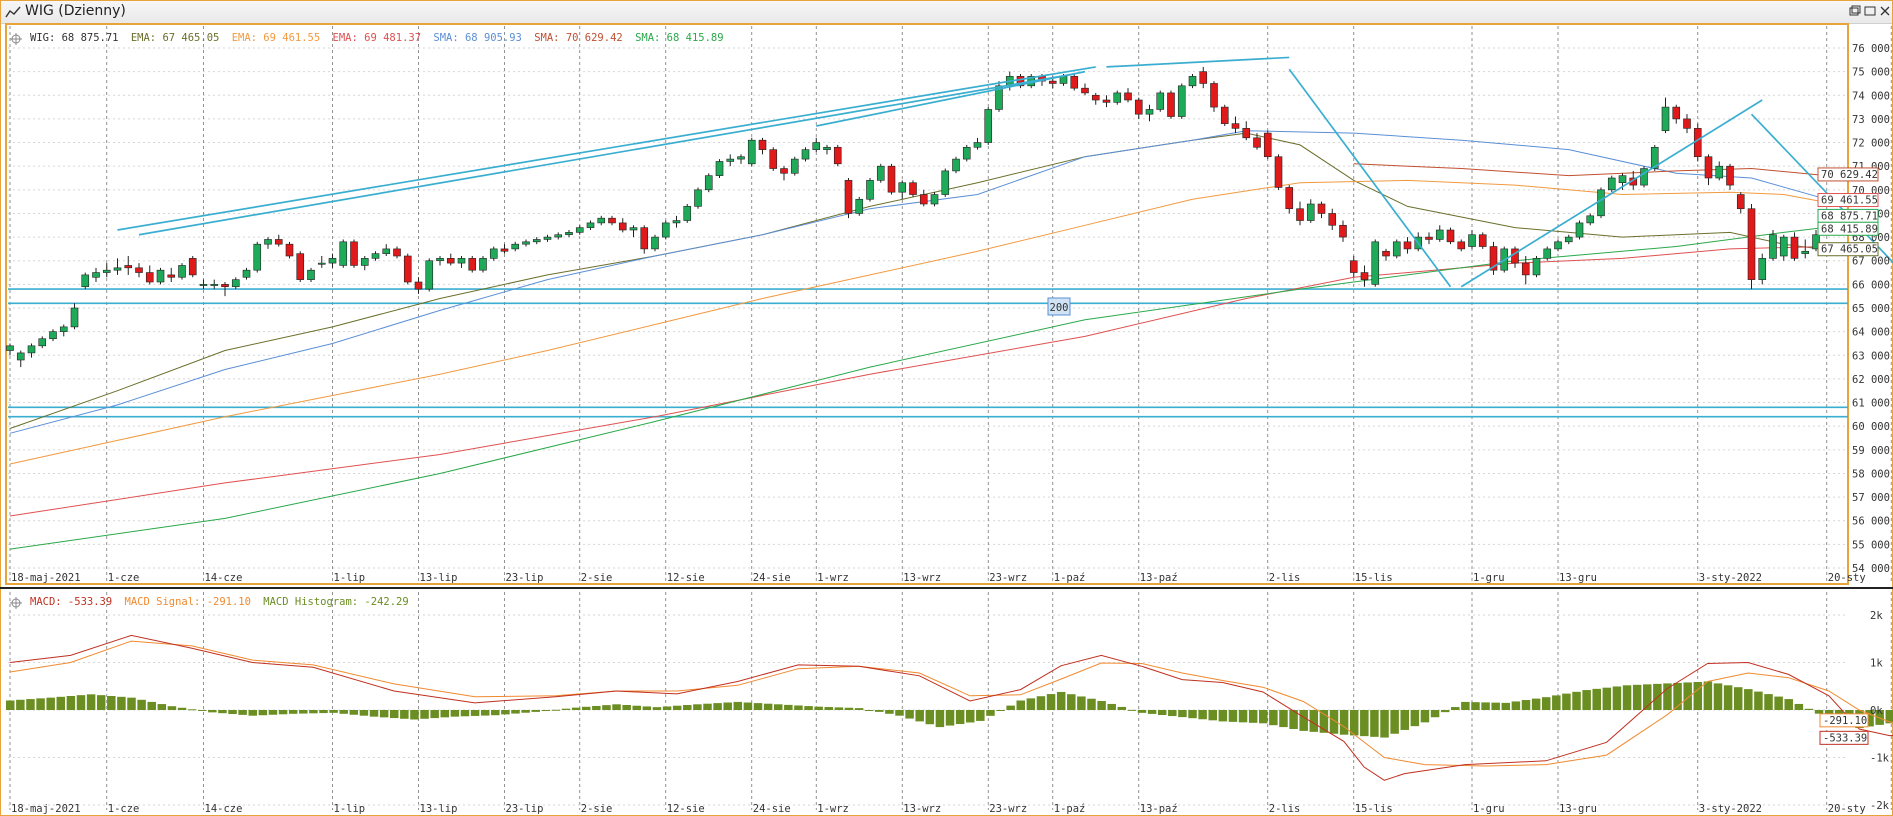  Describe the element at coordinates (1845, 738) in the screenshot. I see `macd-value-text: -533.39` at that location.